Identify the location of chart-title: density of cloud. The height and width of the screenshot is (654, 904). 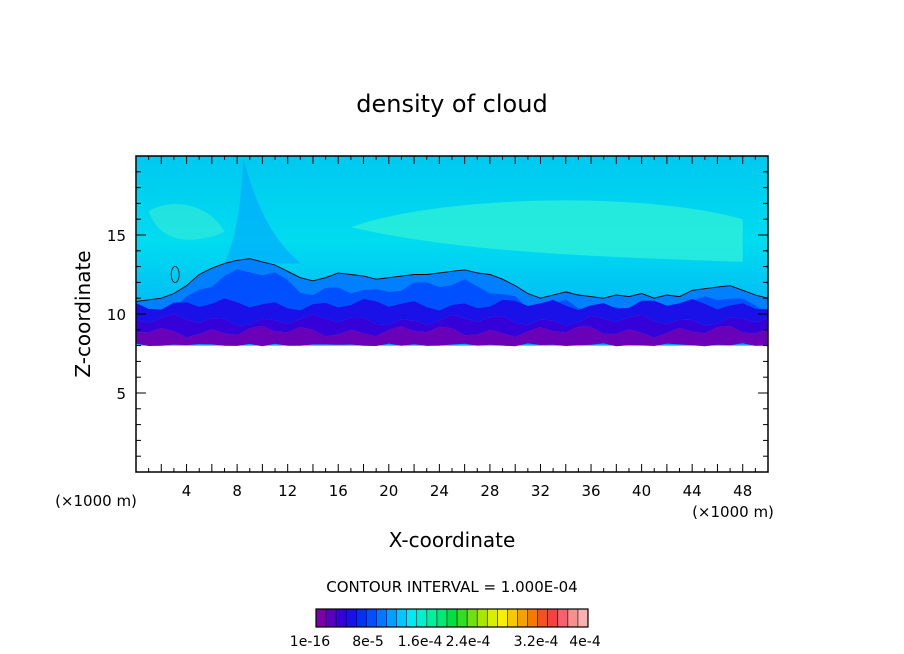
(451, 104).